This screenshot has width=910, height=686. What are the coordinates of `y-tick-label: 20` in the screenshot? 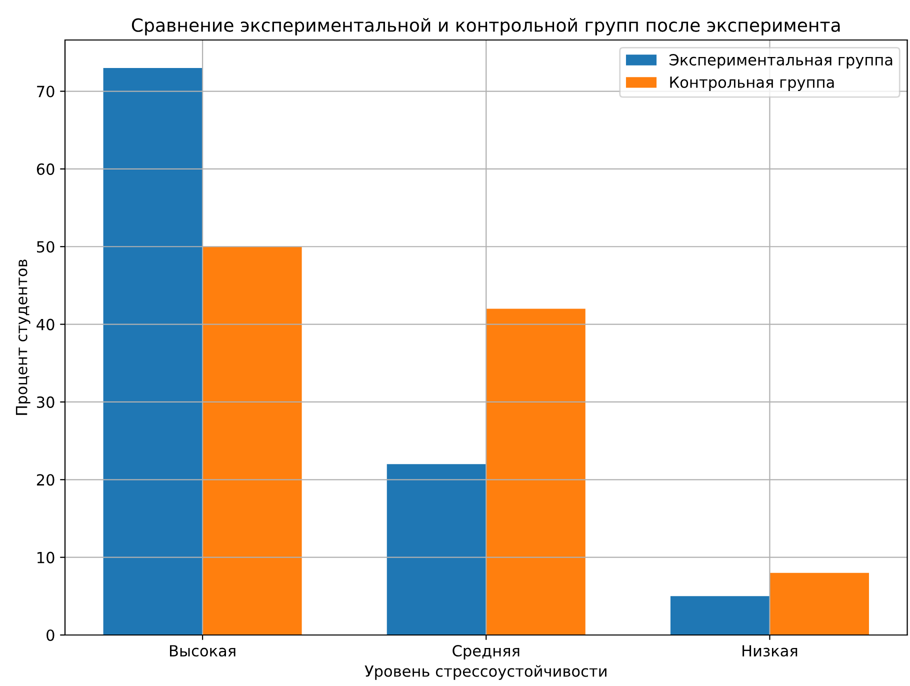 It's located at (45, 480).